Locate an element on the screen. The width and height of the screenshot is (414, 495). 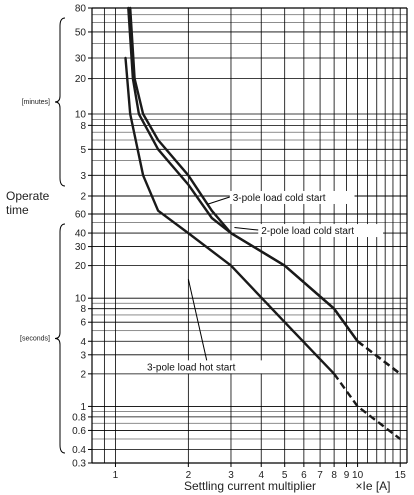
y-axis-title-line-2: time is located at coordinates (17, 210).